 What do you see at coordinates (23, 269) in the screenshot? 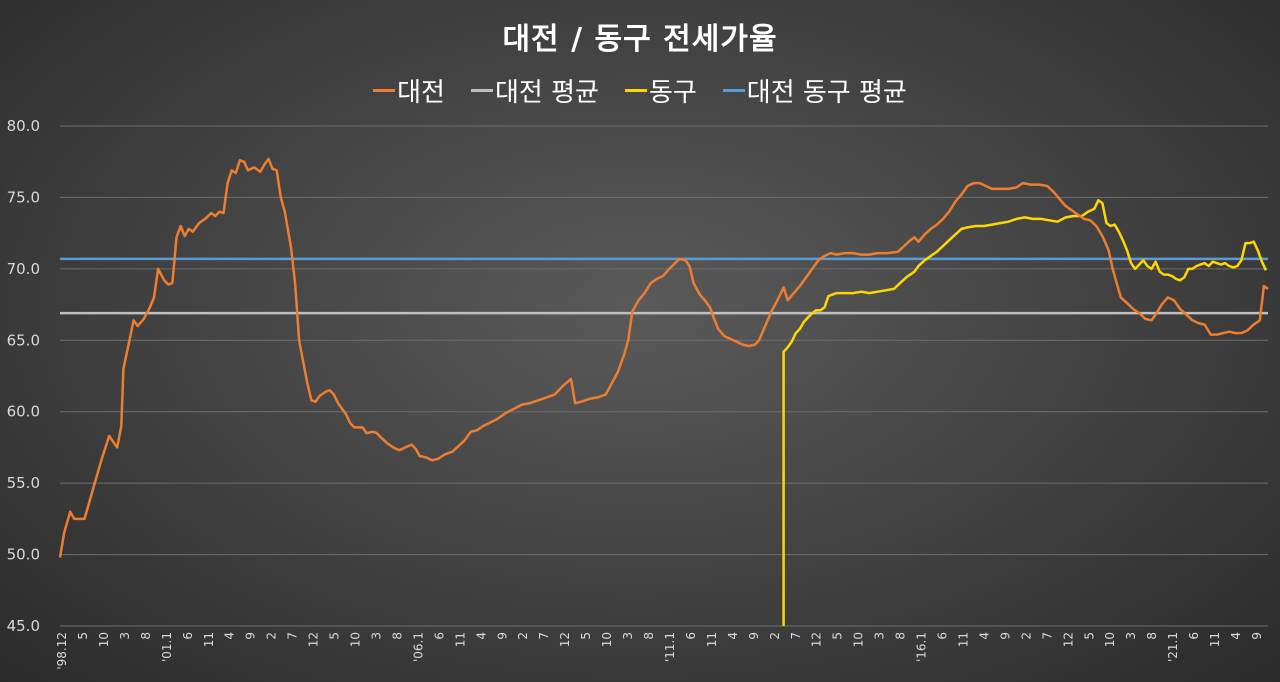
I see `y-tick-label: 70.0` at bounding box center [23, 269].